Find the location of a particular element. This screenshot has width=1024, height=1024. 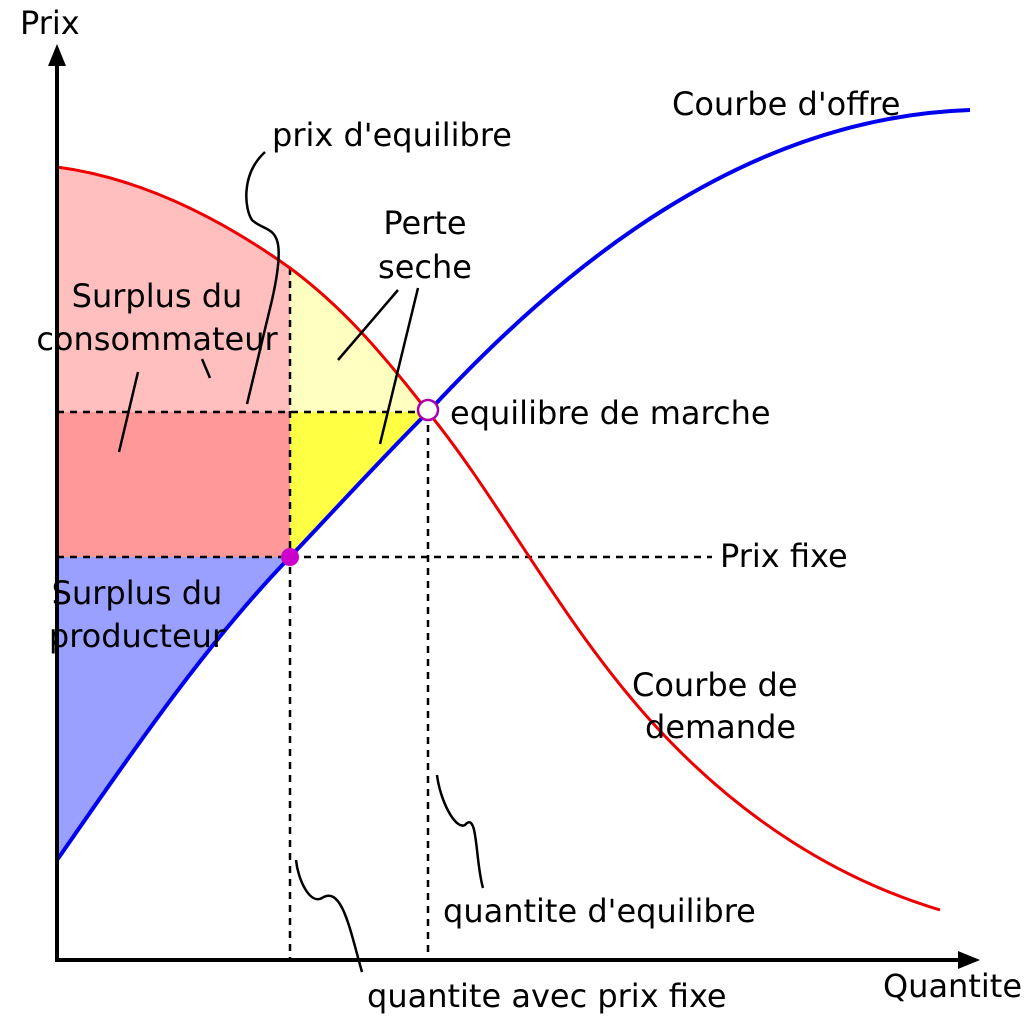

consumer-surplus-region is located at coordinates (173, 289).